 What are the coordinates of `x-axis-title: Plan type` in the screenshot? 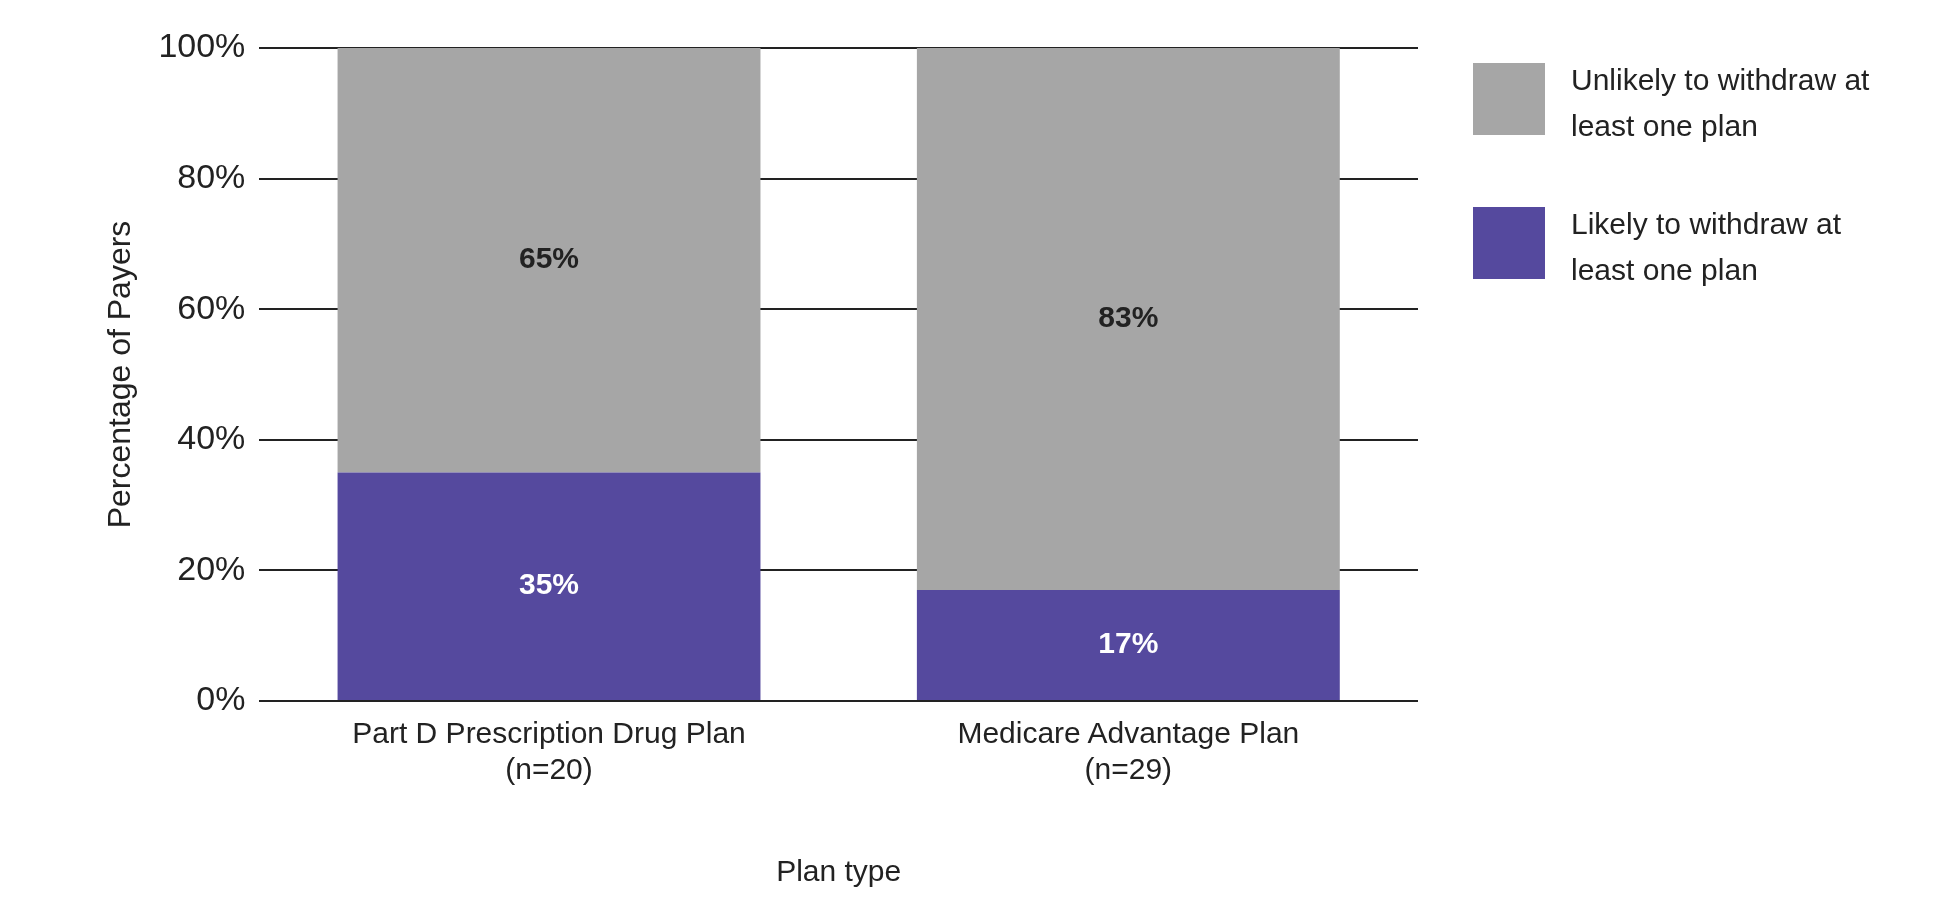 It's located at (839, 871).